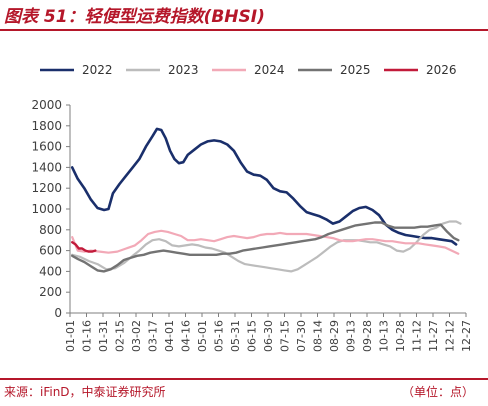 Image resolution: width=488 pixels, height=406 pixels. Describe the element at coordinates (186, 336) in the screenshot. I see `x-tick-label: 04-16` at that location.